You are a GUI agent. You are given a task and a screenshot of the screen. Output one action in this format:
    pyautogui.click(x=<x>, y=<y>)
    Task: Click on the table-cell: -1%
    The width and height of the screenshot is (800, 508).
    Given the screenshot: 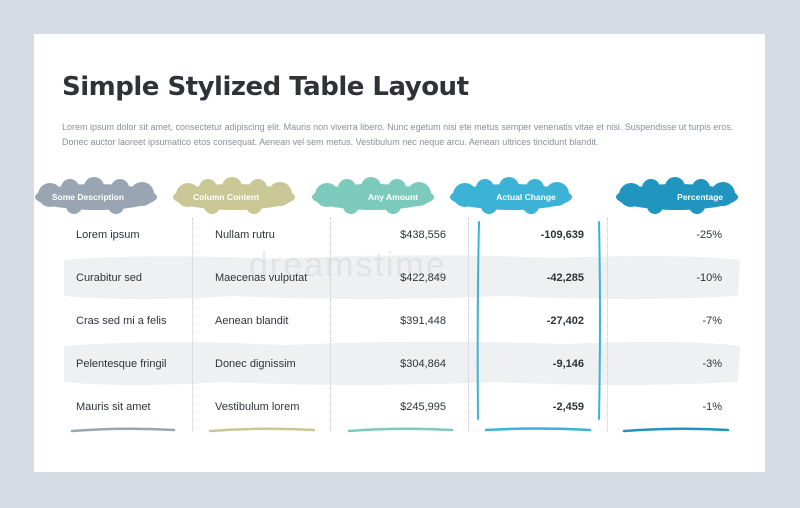 What is the action you would take?
    pyautogui.click(x=712, y=407)
    